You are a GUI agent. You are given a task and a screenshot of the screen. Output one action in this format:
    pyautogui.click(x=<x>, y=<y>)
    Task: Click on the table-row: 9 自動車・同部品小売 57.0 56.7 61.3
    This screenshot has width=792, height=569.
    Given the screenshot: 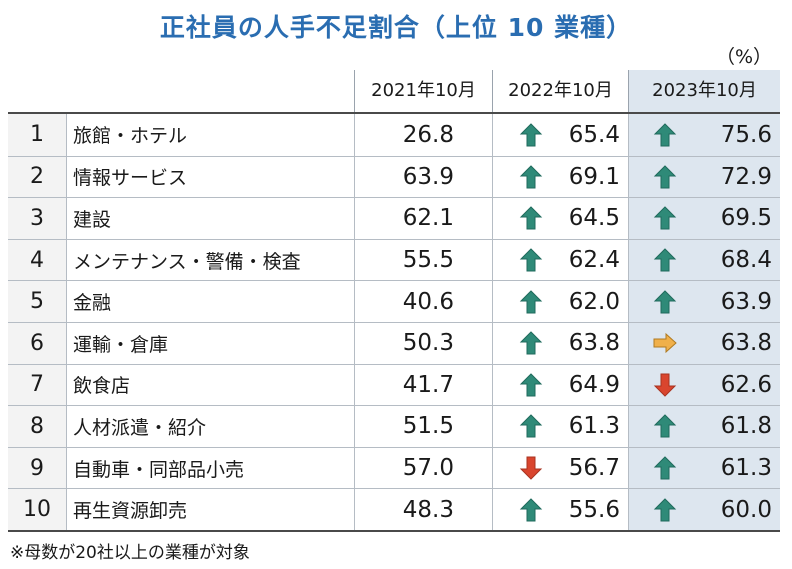 What is the action you would take?
    pyautogui.click(x=394, y=467)
    